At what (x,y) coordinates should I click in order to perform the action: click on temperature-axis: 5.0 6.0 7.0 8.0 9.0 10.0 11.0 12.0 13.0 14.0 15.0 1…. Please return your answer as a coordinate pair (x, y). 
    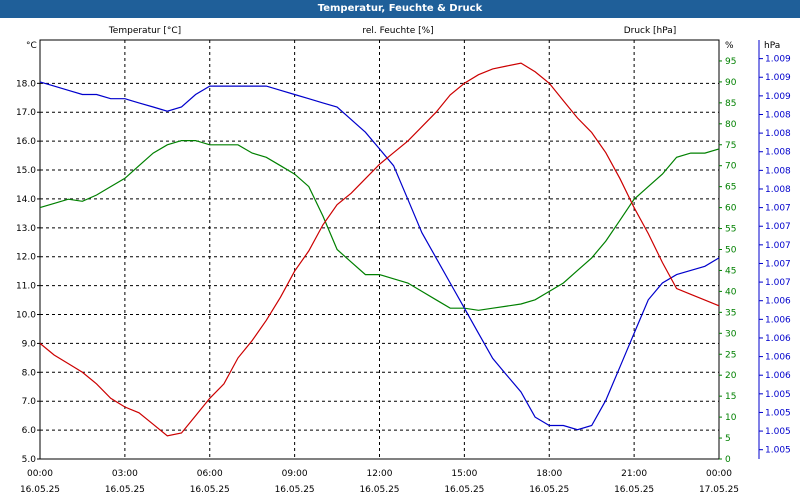
    Looking at the image, I should click on (28, 272).